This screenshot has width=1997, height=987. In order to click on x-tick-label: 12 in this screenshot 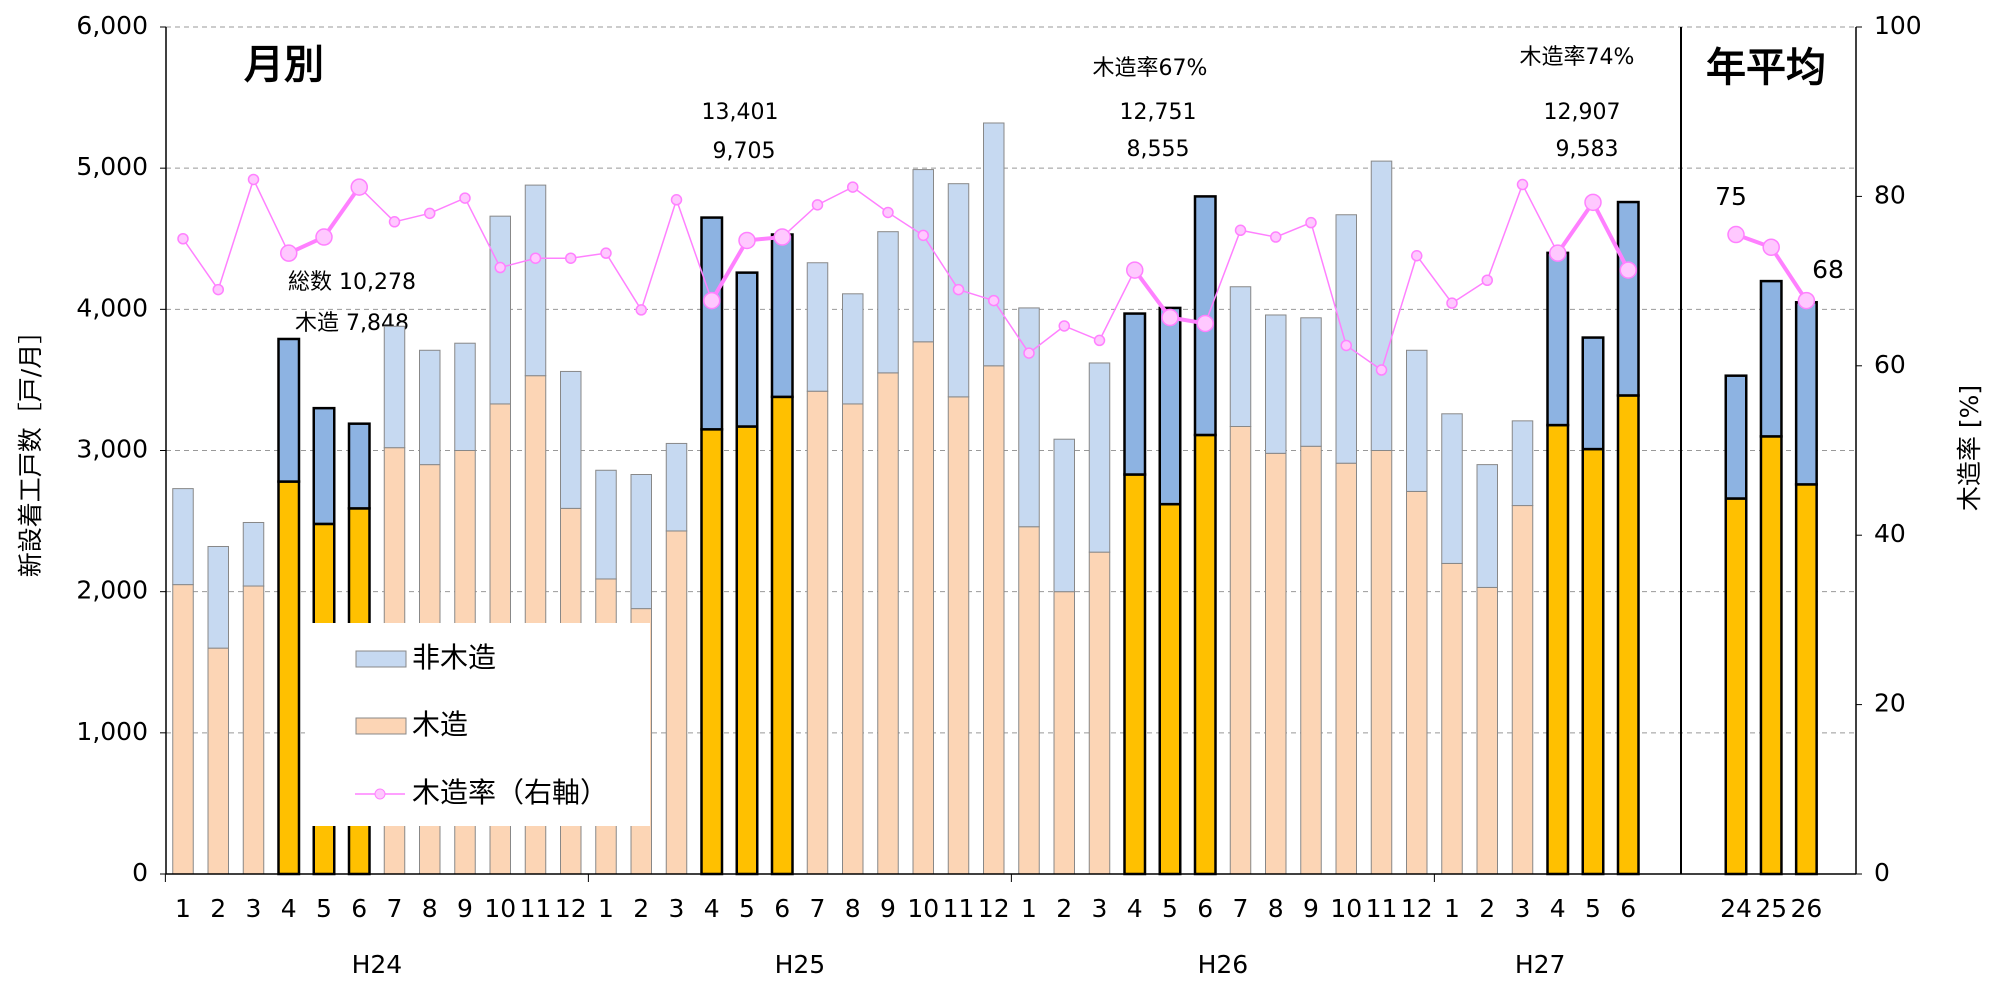, I will do `click(1417, 908)`.